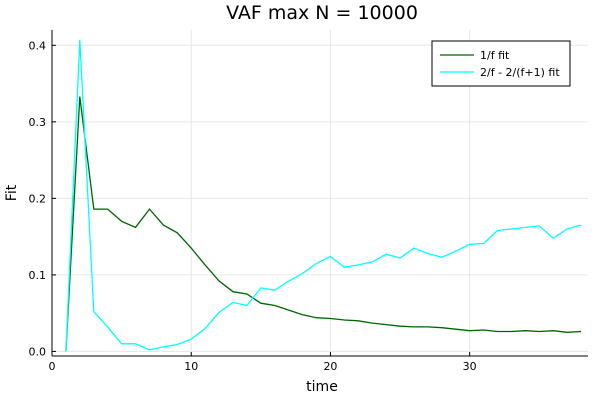 The image size is (600, 400). What do you see at coordinates (38, 351) in the screenshot?
I see `y-tick-label: 0.0` at bounding box center [38, 351].